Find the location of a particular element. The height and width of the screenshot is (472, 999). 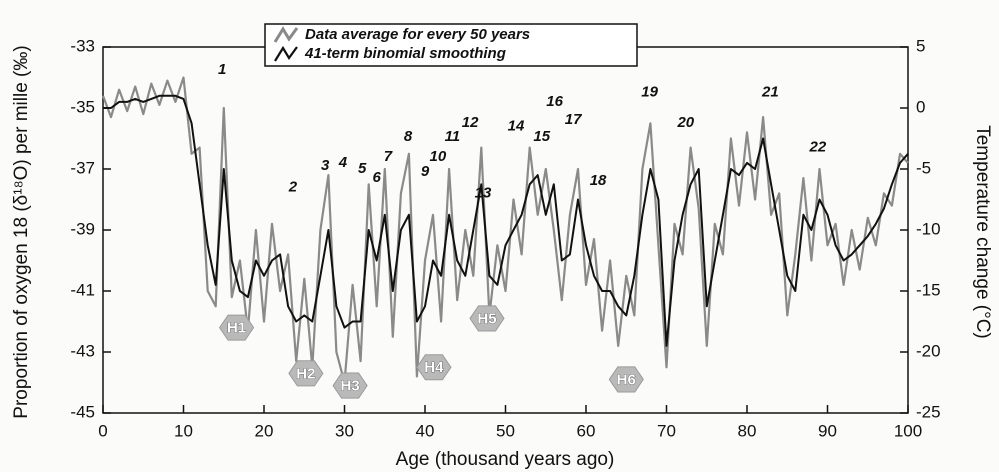

event-number: 5 is located at coordinates (362, 168).